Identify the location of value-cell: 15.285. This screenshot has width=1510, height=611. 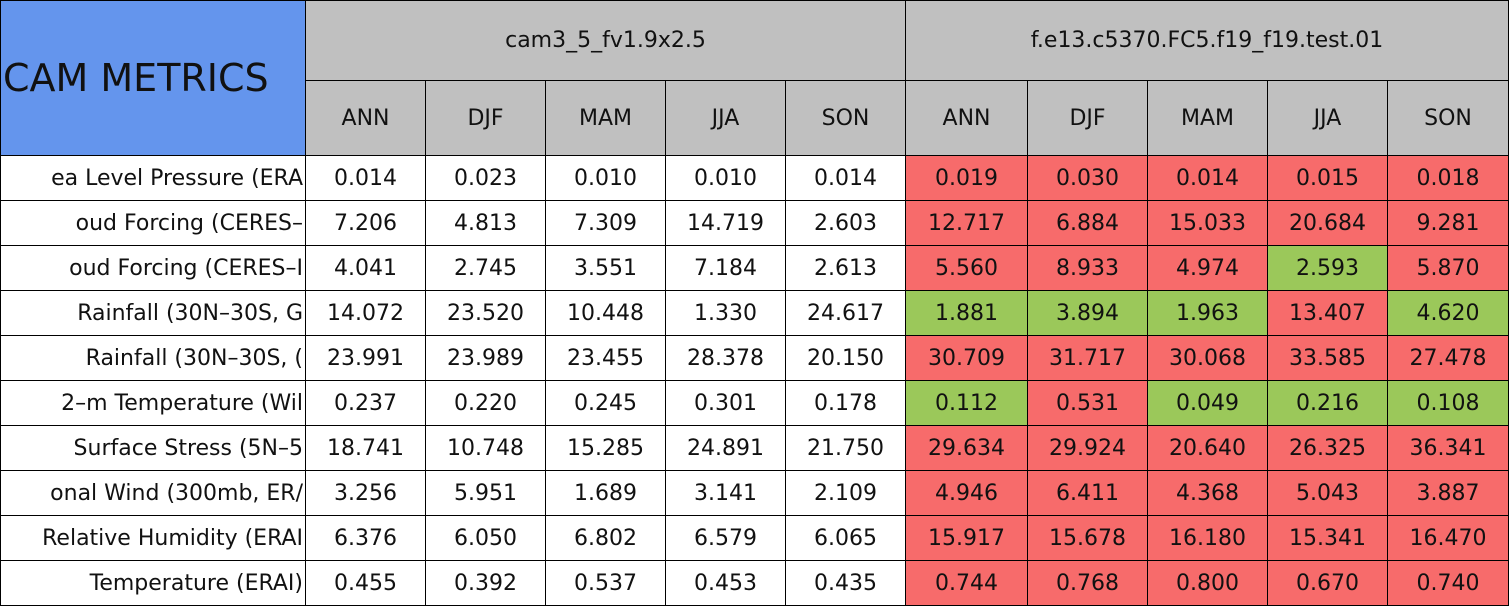
(605, 448).